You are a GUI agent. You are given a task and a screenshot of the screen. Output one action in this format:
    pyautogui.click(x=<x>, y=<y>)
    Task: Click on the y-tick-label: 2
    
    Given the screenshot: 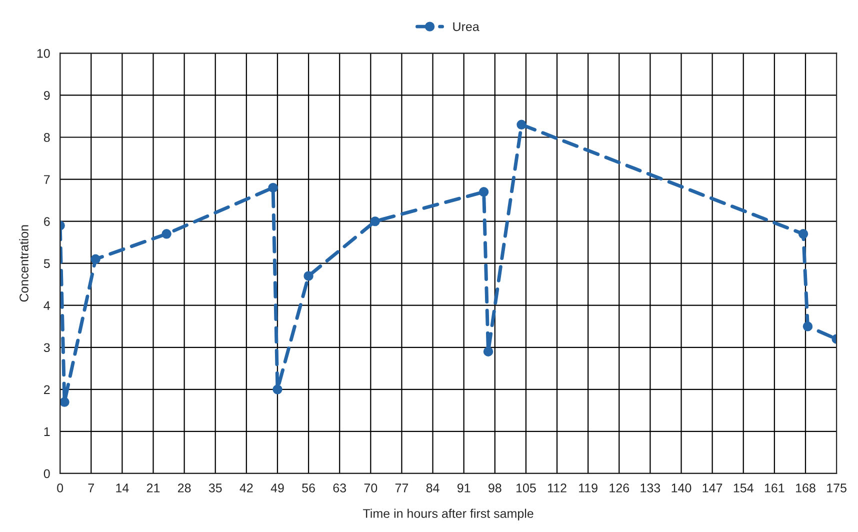 What is the action you would take?
    pyautogui.click(x=47, y=389)
    